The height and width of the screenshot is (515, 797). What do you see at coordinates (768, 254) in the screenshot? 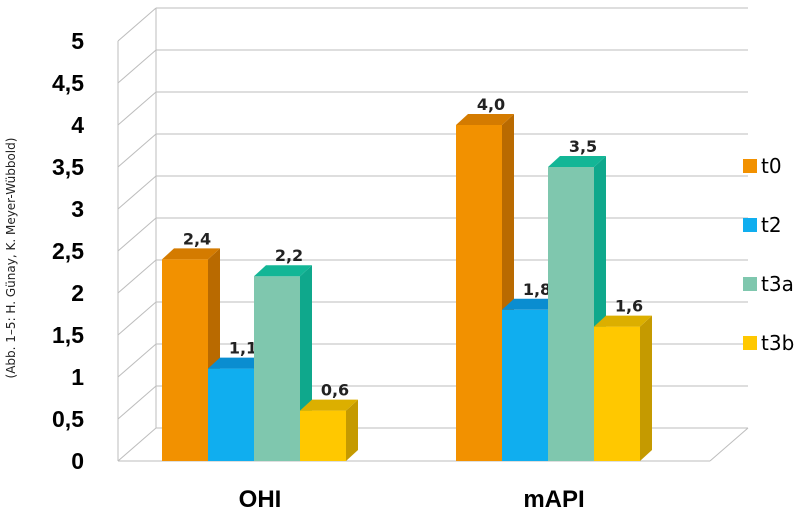
I see `chart-legend: t0 t2 t3a t3b` at bounding box center [768, 254].